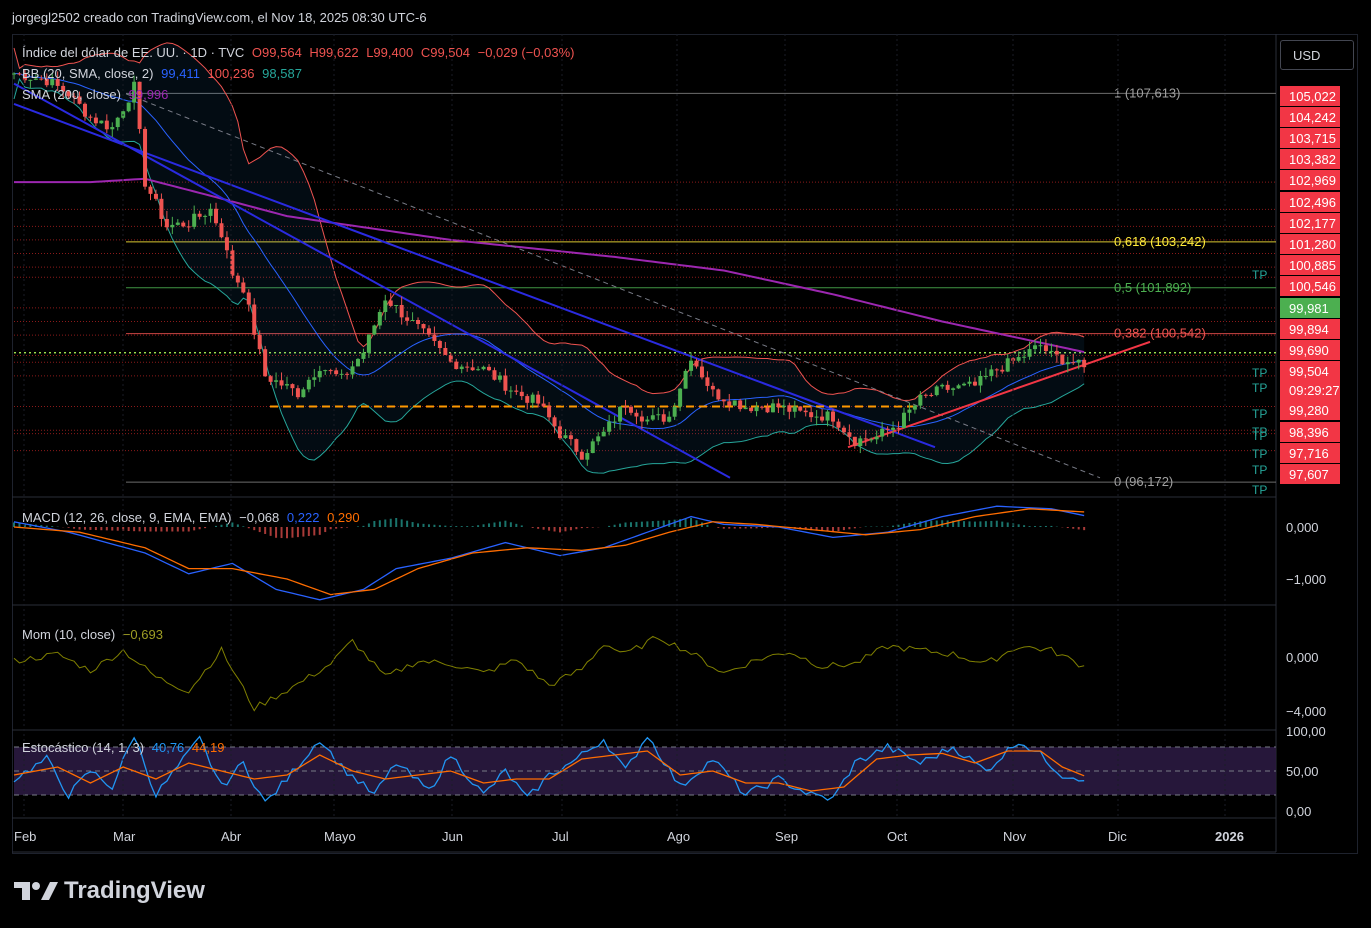 Image resolution: width=1371 pixels, height=928 pixels. I want to click on momentum-line, so click(549, 673).